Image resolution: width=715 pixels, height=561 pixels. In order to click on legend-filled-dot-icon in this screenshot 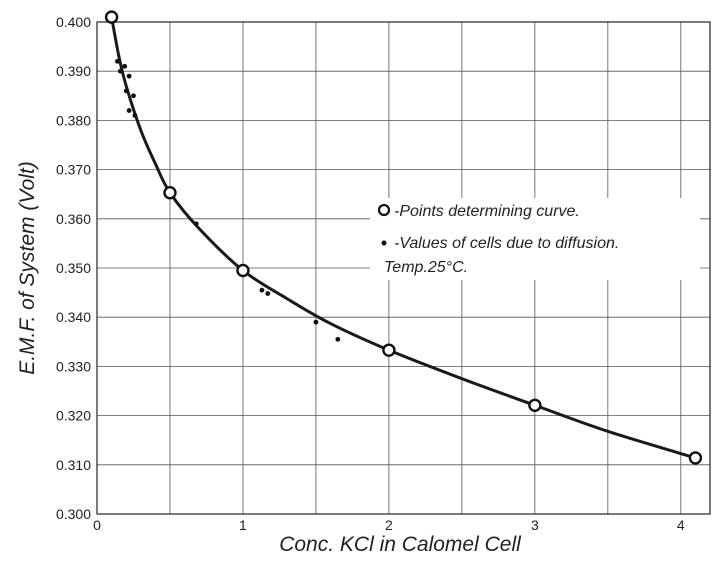, I will do `click(384, 243)`.